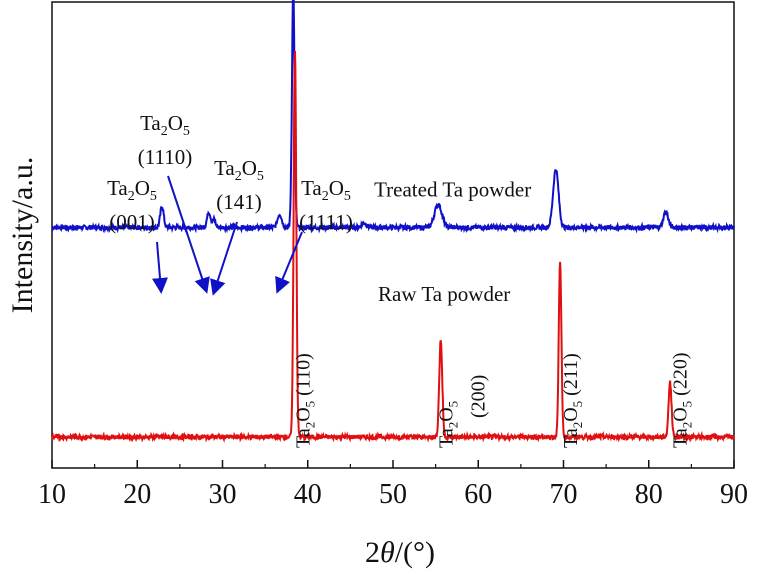 Image resolution: width=770 pixels, height=574 pixels. Describe the element at coordinates (52, 494) in the screenshot. I see `x-tick-label: 10` at that location.